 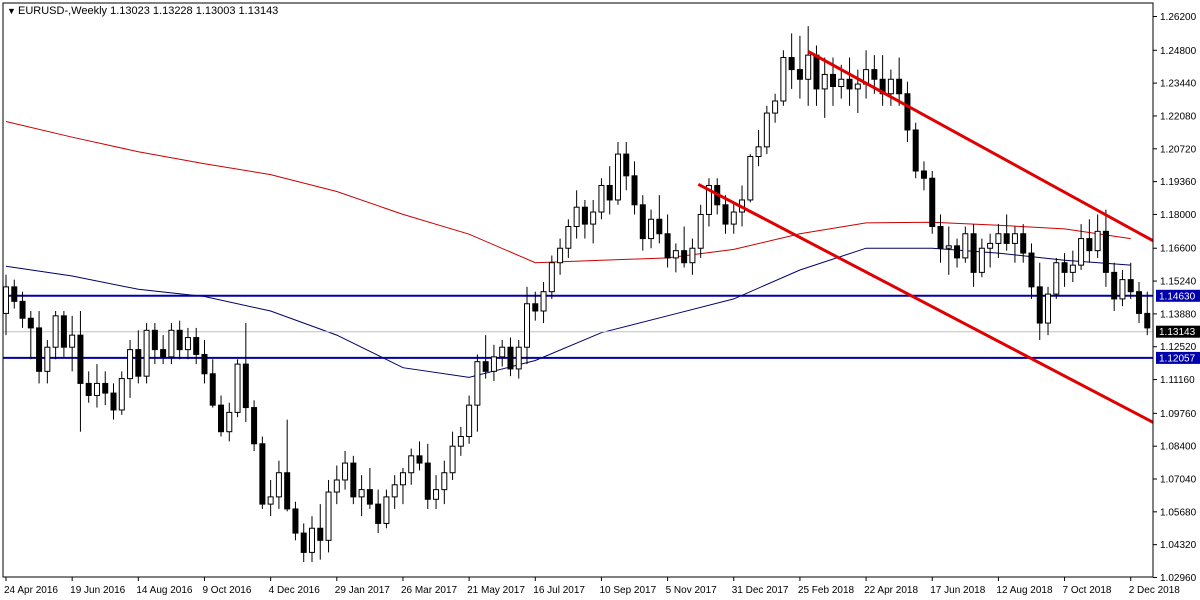 What do you see at coordinates (1087, 590) in the screenshot?
I see `time-tick-label: 7 Oct 2018` at bounding box center [1087, 590].